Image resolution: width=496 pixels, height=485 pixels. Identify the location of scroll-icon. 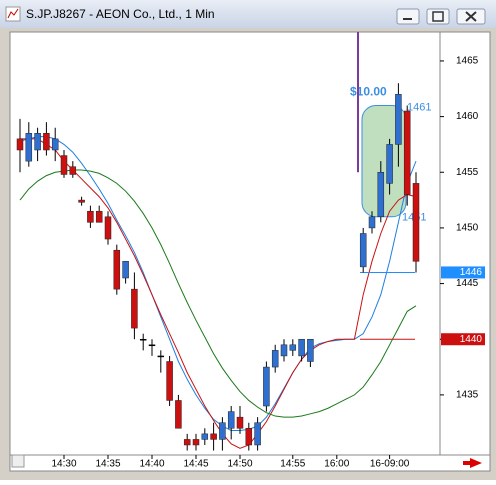
(18, 461).